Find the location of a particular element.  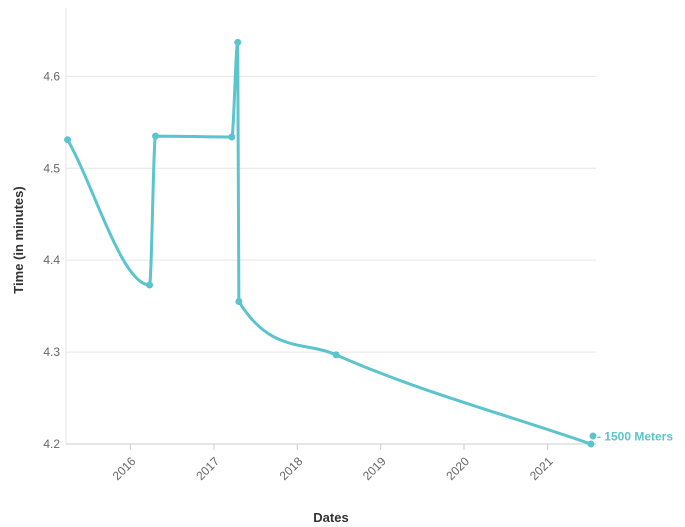

y-axis-ticks: 4.2 4.3 4.4 4.5 4.6 is located at coordinates (51, 260).